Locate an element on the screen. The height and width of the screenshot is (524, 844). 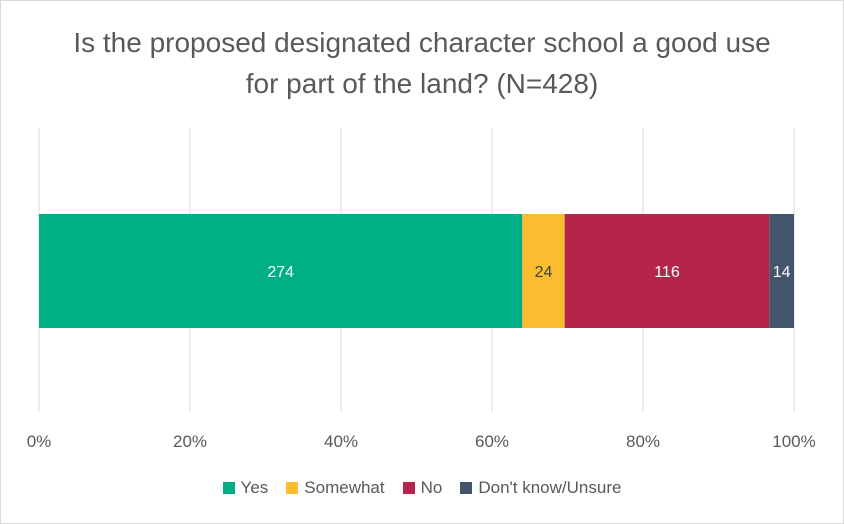
legend-item: Yes is located at coordinates (245, 488).